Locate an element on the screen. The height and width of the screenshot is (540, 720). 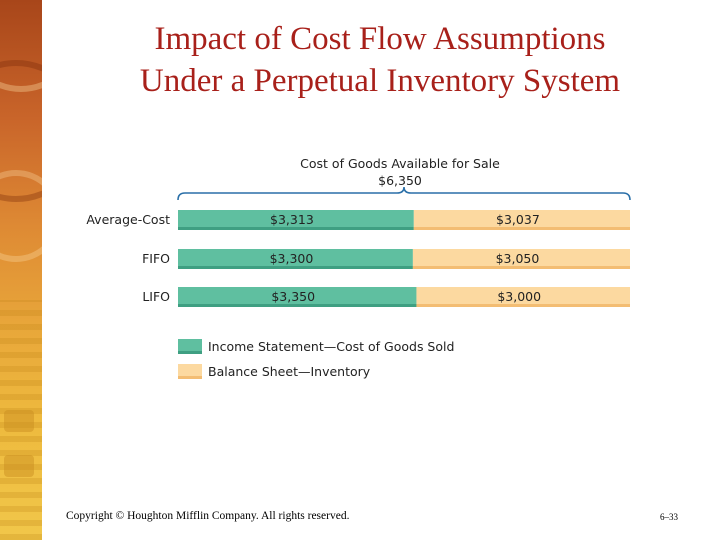
chart-header-total: $6,350 is located at coordinates (400, 180).